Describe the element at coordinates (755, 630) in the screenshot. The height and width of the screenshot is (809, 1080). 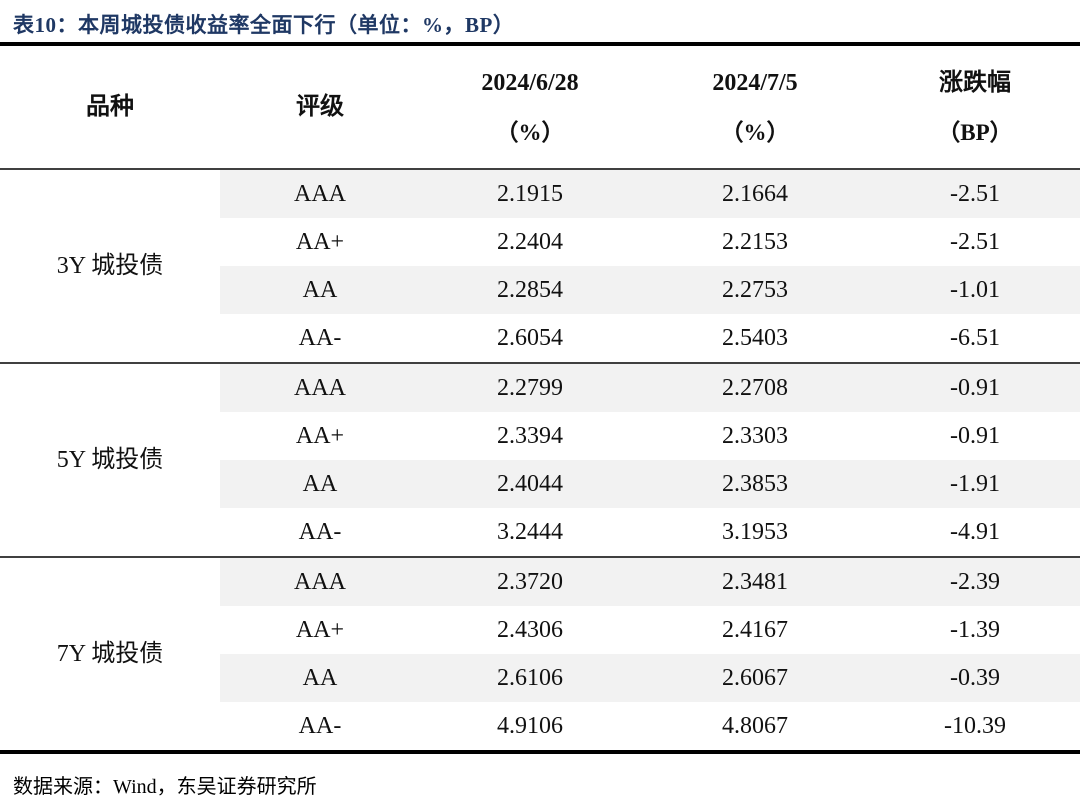
I see `curr-yield-cell: 2.4167` at that location.